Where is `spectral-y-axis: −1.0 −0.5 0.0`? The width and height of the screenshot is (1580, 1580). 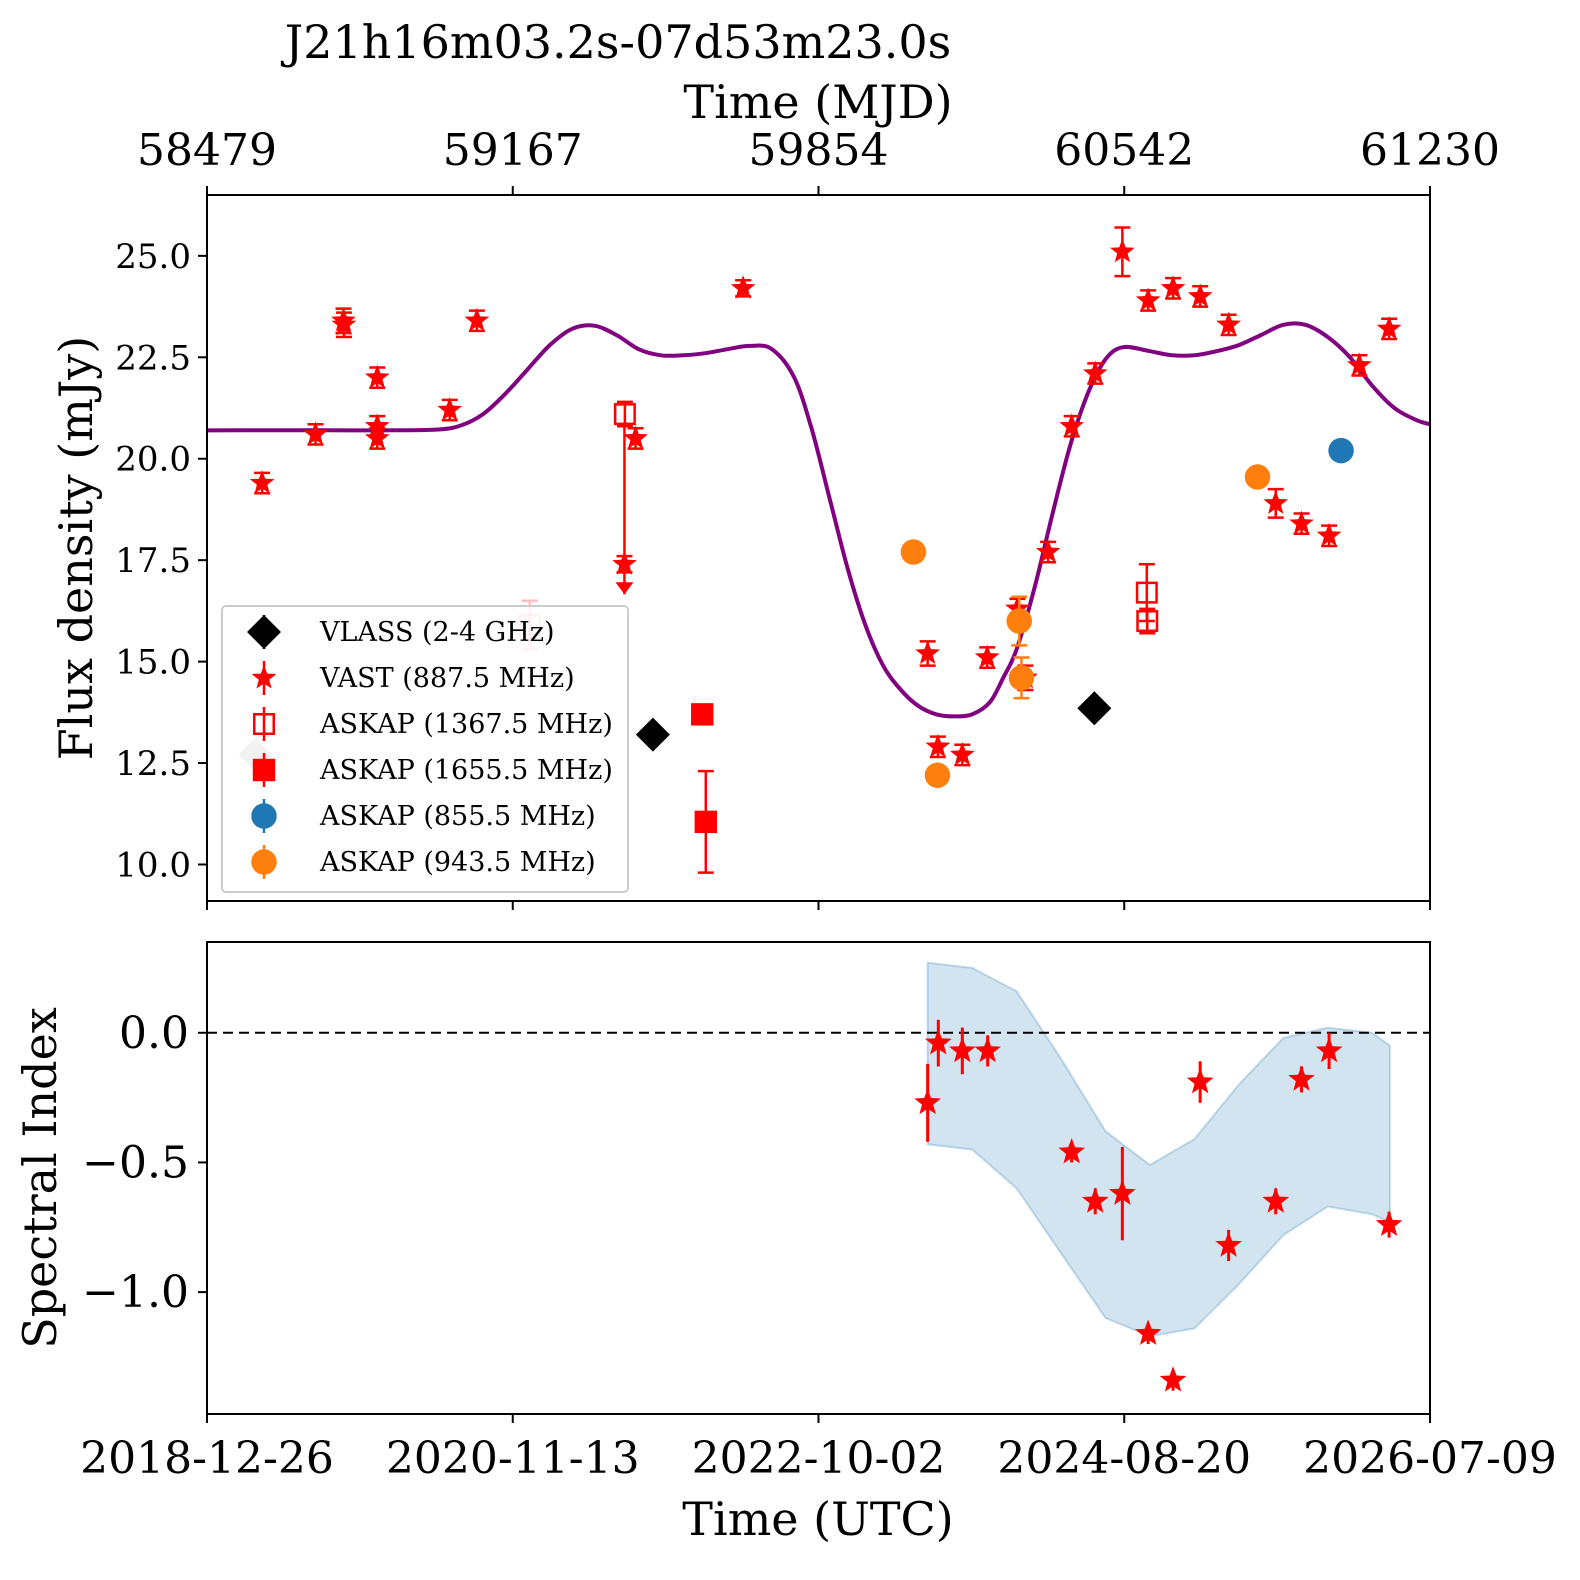 spectral-y-axis: −1.0 −0.5 0.0 is located at coordinates (144, 1163).